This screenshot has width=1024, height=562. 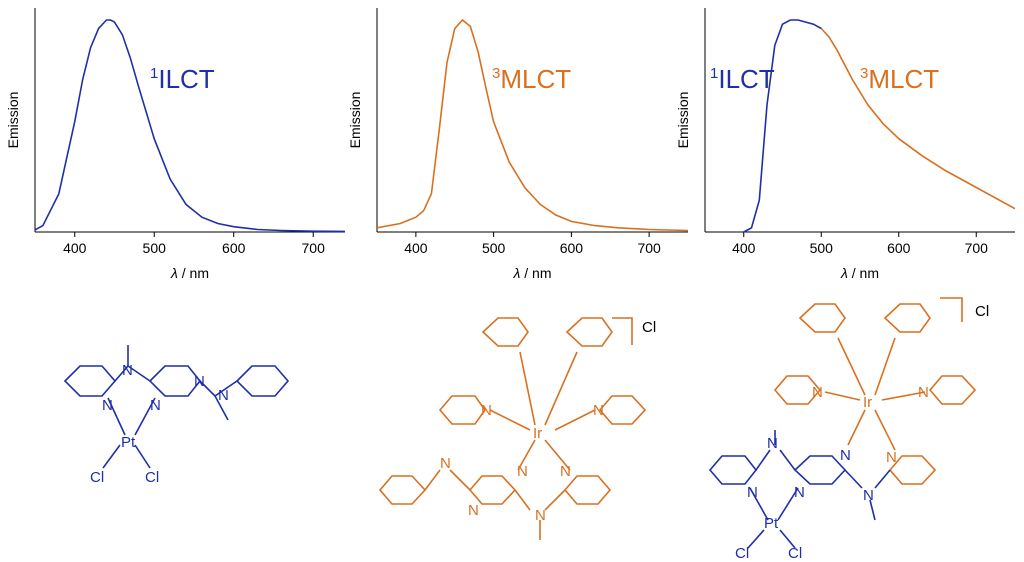 What do you see at coordinates (862, 432) in the screenshot?
I see `structure-right-labels: Cl N Ir N N N N N N N Pt Cl Cl` at bounding box center [862, 432].